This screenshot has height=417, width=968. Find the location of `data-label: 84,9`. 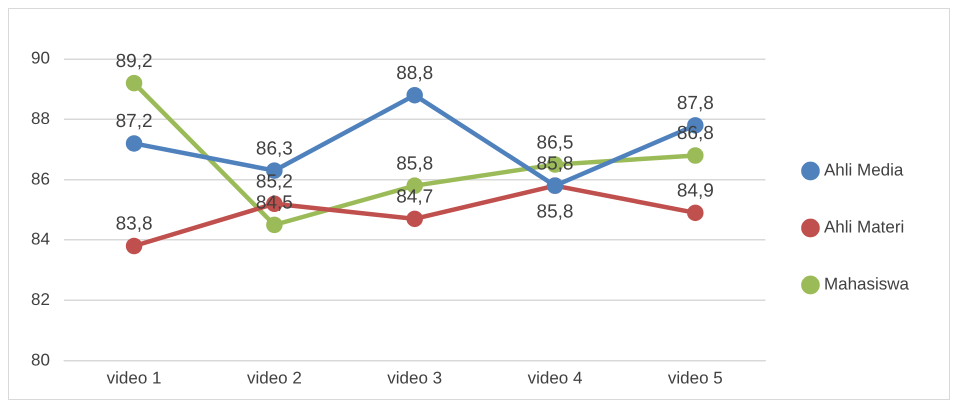

data-label: 84,9 is located at coordinates (695, 191).